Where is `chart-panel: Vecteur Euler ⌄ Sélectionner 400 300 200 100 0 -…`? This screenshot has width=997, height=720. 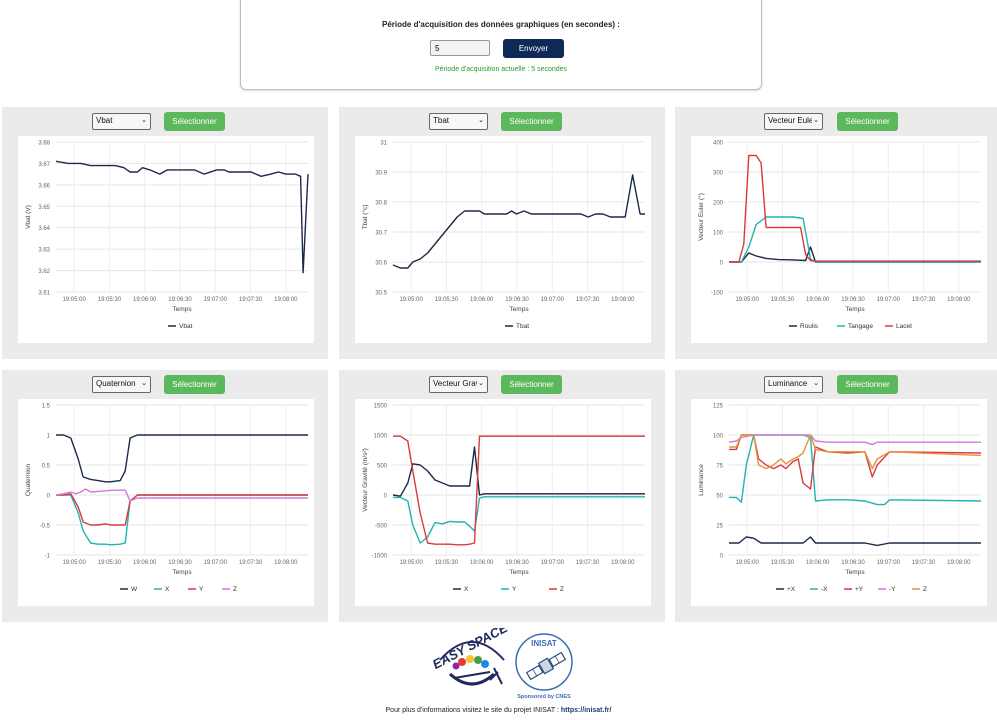 chart-panel: Vecteur Euler ⌄ Sélectionner 400 300 200 100 0 -… is located at coordinates (836, 233).